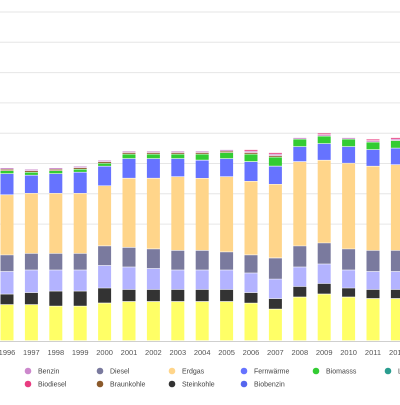 Image resolution: width=400 pixels, height=405 pixels. What do you see at coordinates (272, 372) in the screenshot?
I see `legend-label: Fernwärme` at bounding box center [272, 372].